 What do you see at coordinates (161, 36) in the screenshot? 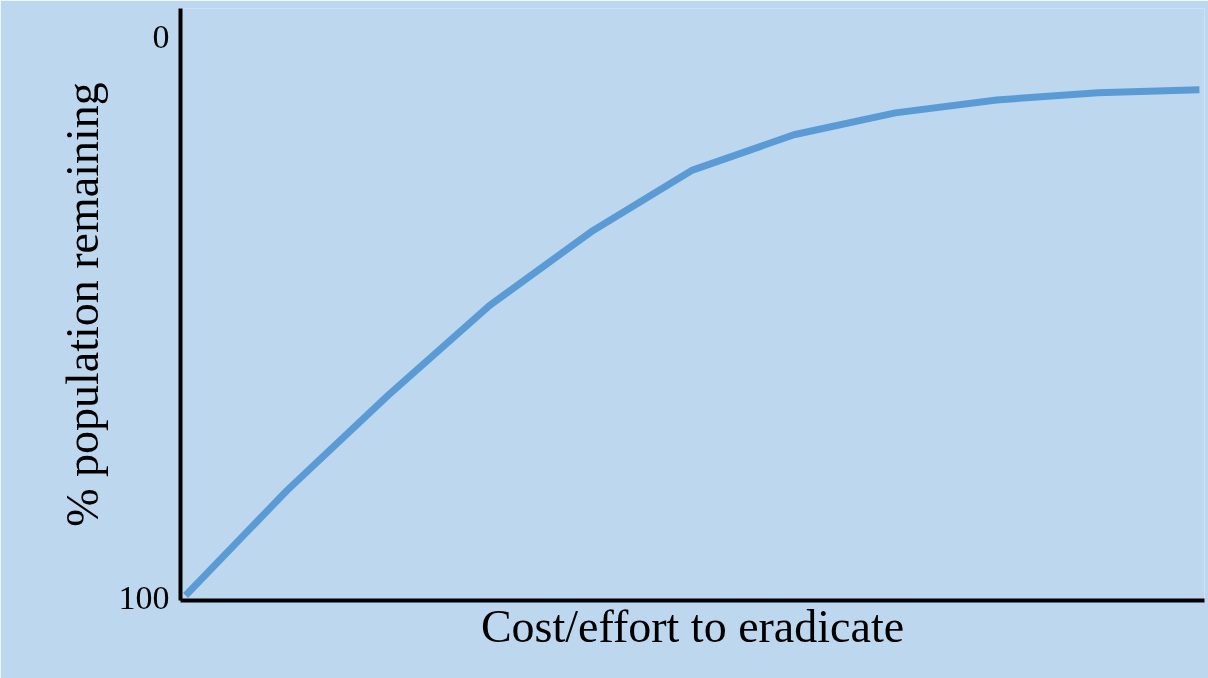
I see `y-tick-label: 0` at bounding box center [161, 36].